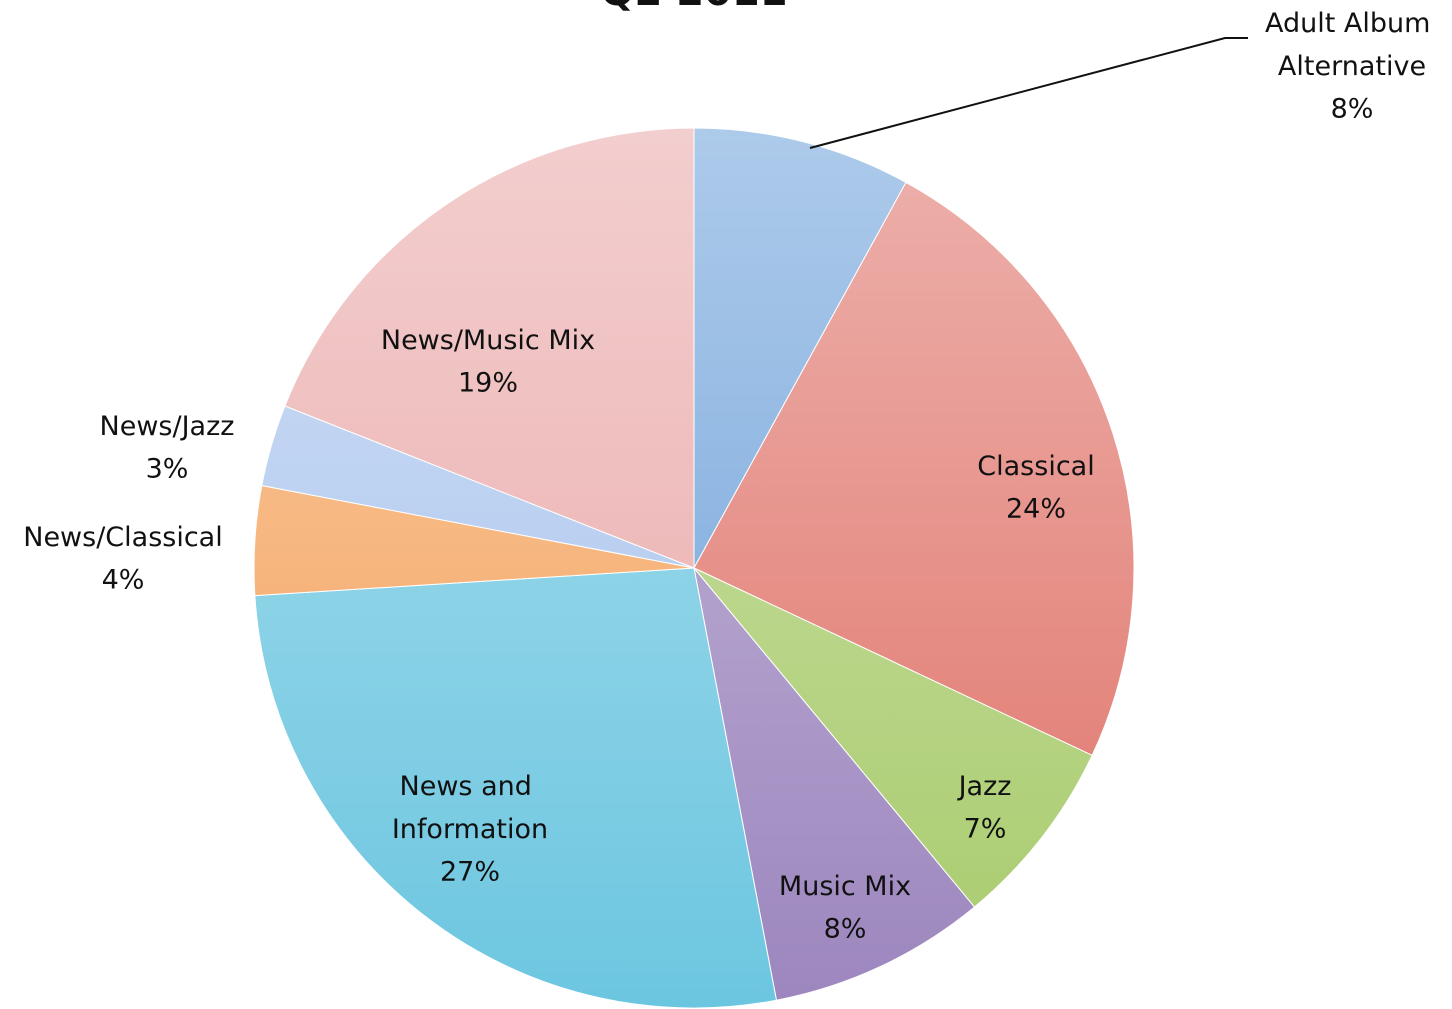 This screenshot has width=1452, height=1009. Describe the element at coordinates (470, 808) in the screenshot. I see `slice-label: News and Information` at that location.